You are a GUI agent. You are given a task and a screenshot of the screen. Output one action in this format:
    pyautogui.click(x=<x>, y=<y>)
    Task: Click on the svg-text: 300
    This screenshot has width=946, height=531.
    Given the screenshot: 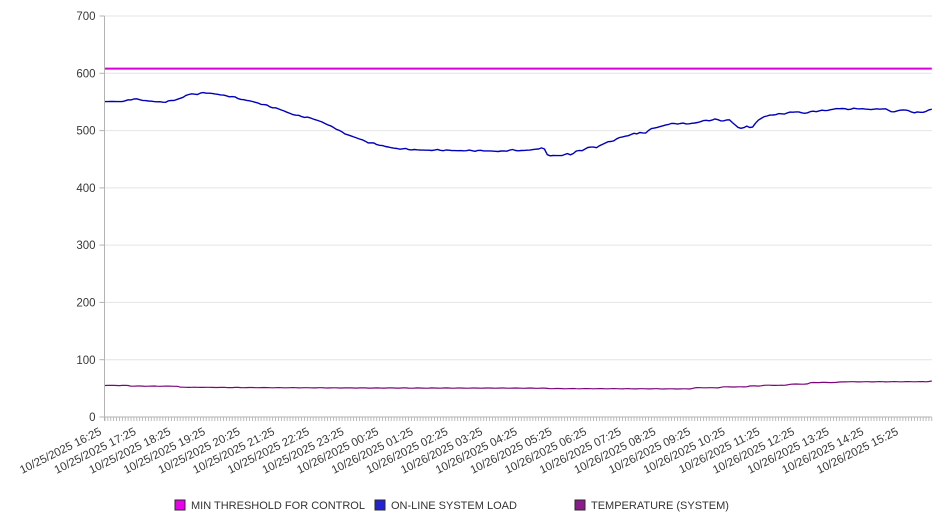 What is the action you would take?
    pyautogui.click(x=85, y=246)
    